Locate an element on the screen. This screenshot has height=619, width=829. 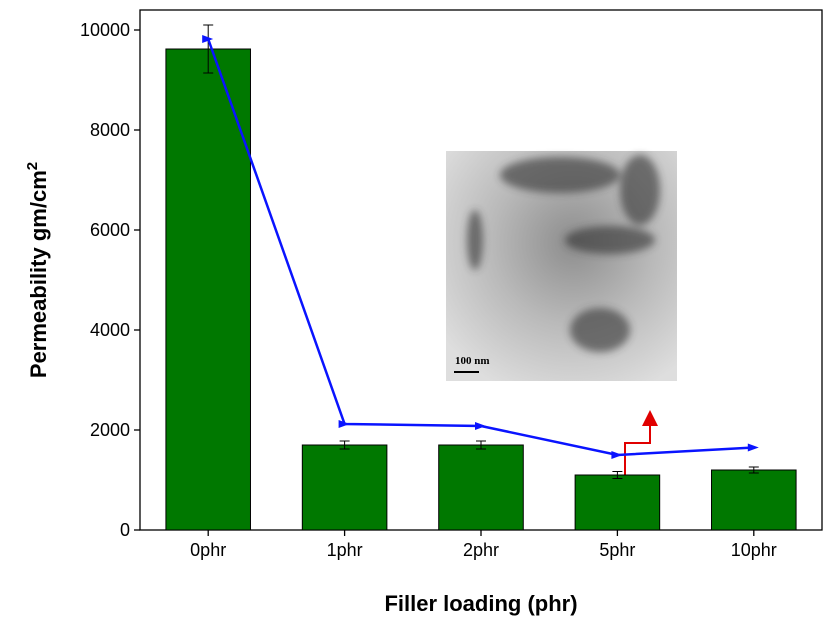
x-tick-label: 0phr is located at coordinates (208, 550).